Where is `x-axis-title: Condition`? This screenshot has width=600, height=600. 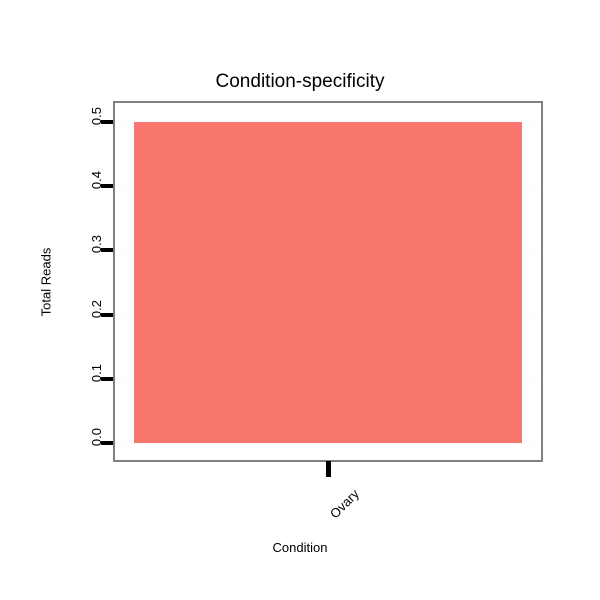
x-axis-title: Condition is located at coordinates (300, 547).